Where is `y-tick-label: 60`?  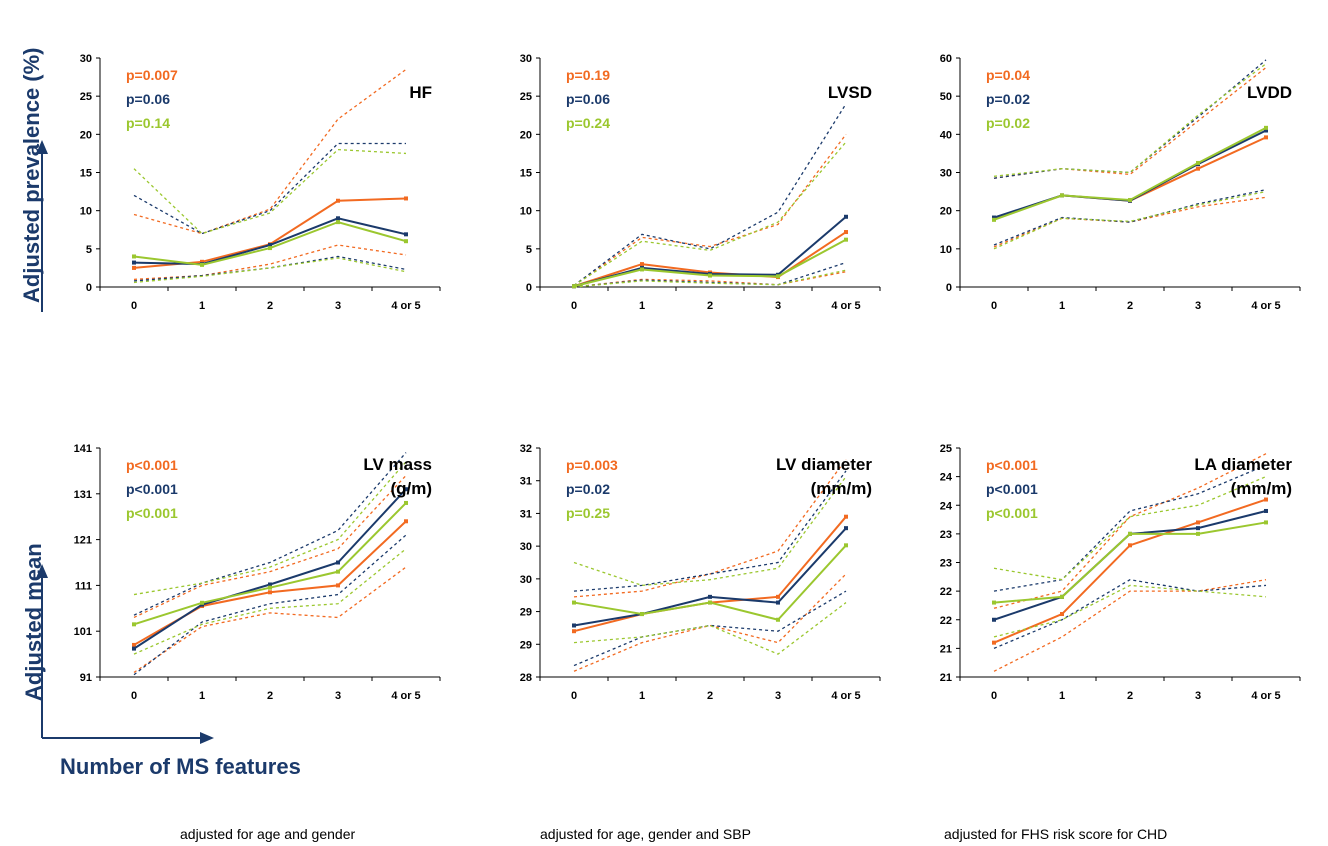
y-tick-label: 60 is located at coordinates (946, 59).